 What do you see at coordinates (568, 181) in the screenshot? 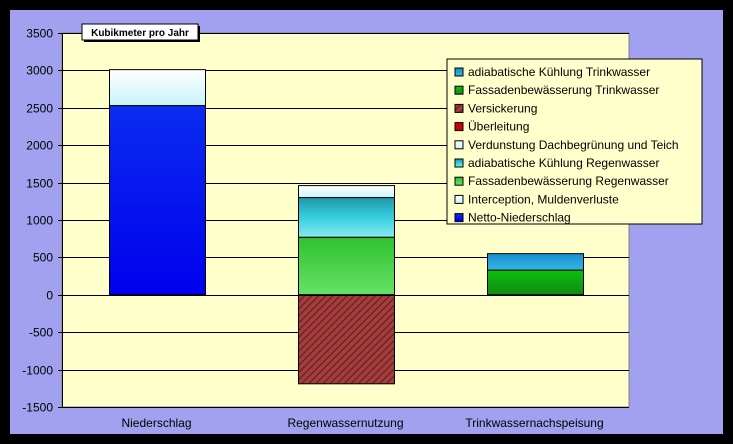
I see `legend-label: Fassadenbewässerung Regenwasser` at bounding box center [568, 181].